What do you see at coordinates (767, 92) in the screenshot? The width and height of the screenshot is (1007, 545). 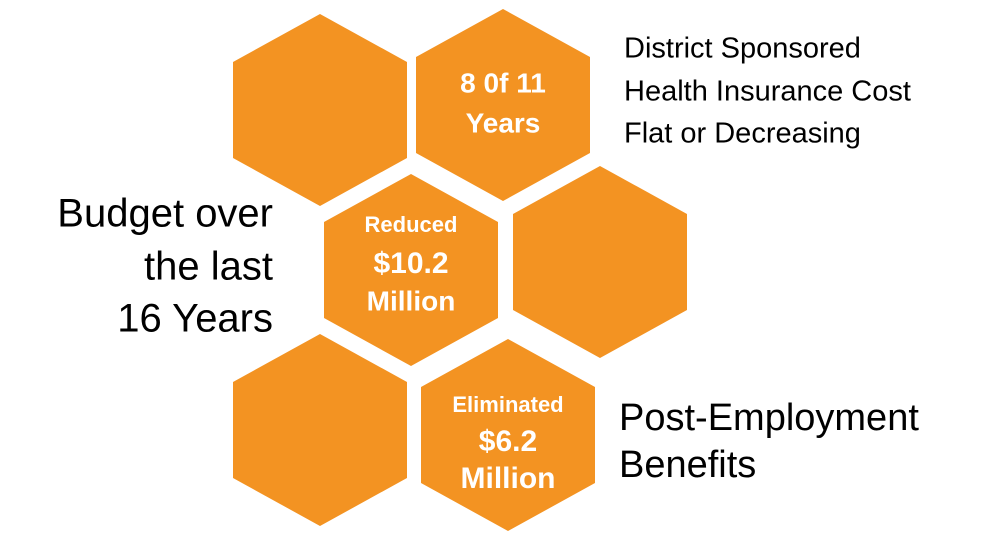 I see `side-label: Health Insurance Cost` at bounding box center [767, 92].